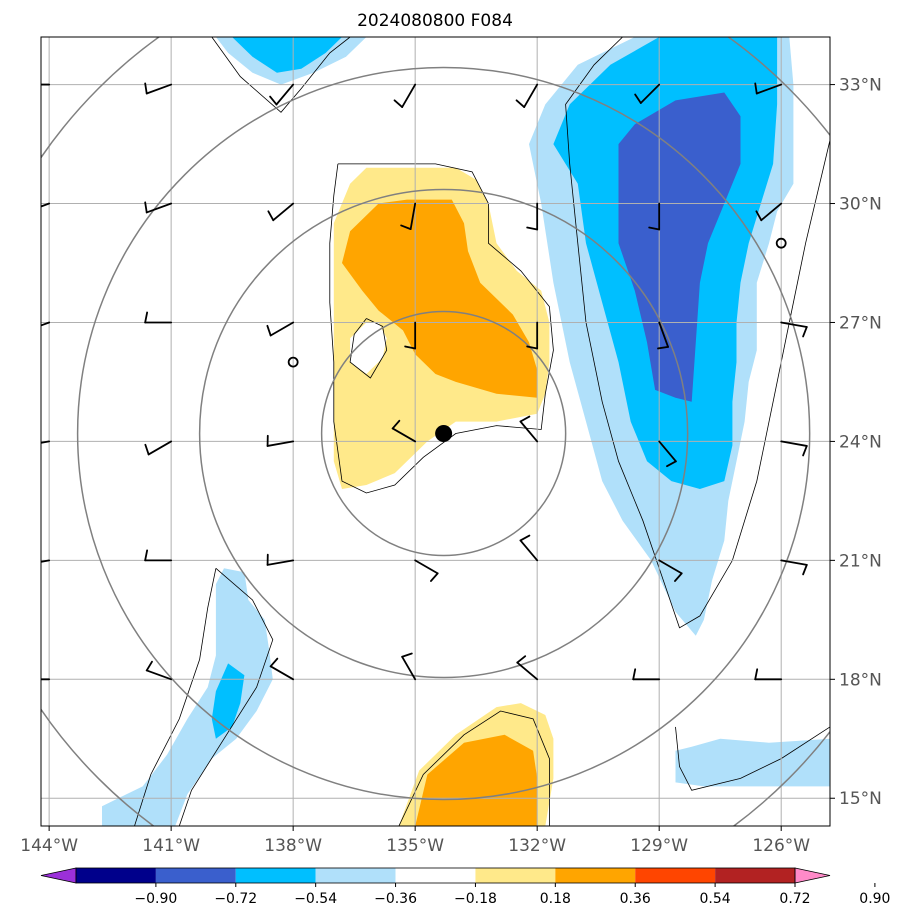 The height and width of the screenshot is (924, 901). I want to click on x-tick-label-0: 144°W, so click(49, 846).